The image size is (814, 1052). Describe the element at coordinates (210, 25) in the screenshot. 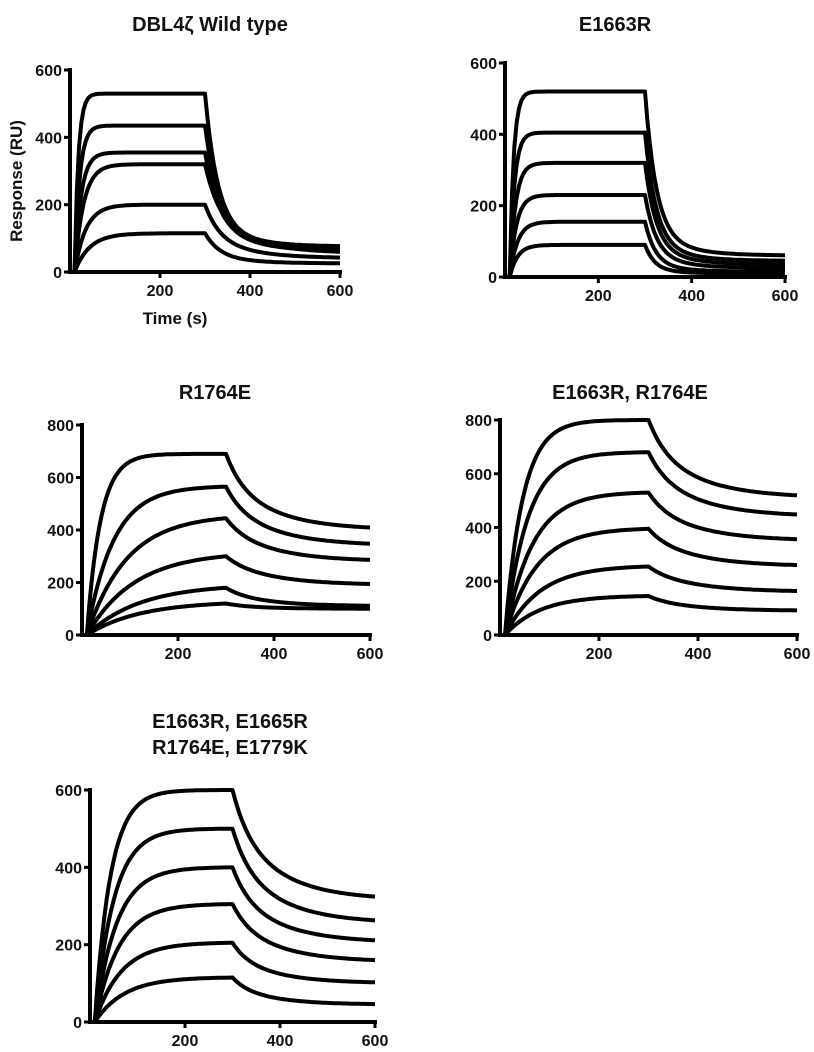

I see `chart-title: DBL4ζ Wild type` at that location.